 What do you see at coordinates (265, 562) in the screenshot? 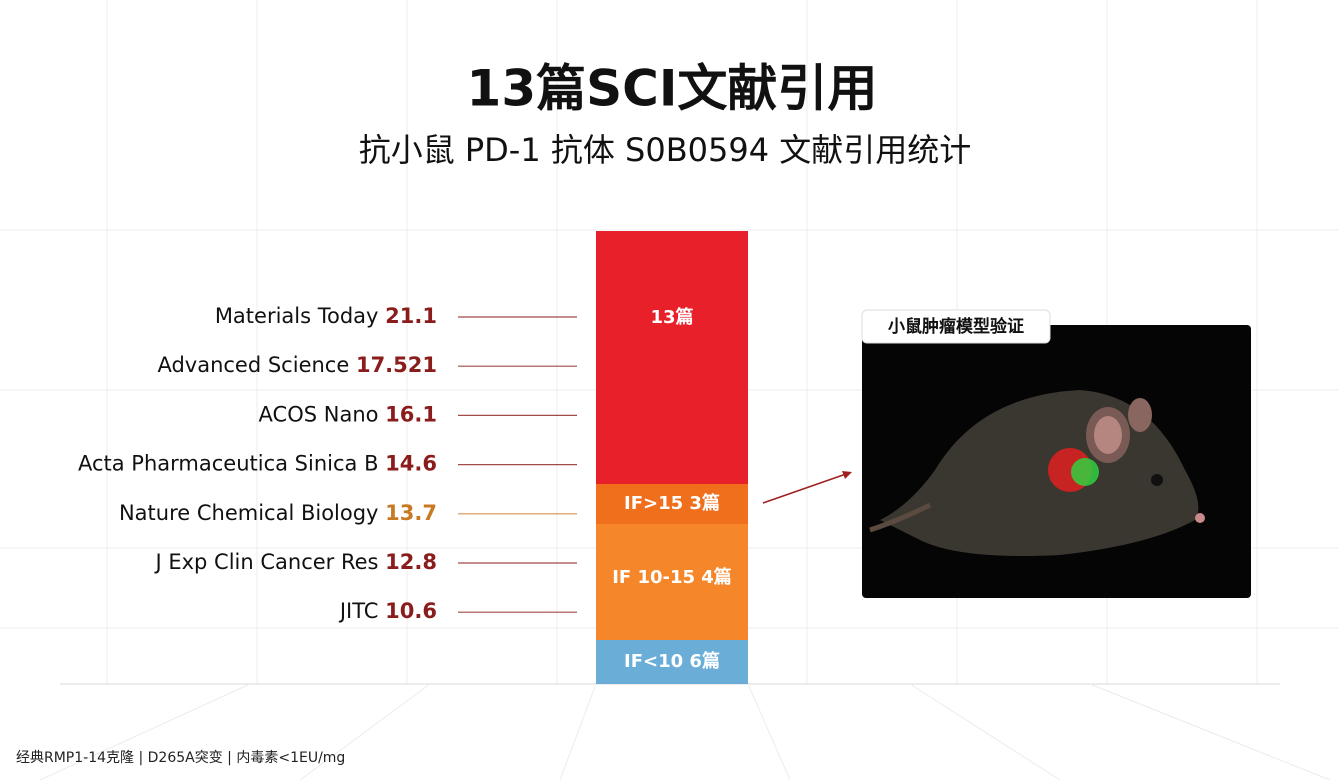
I see `journal-name: J Exp Clin Cancer Res` at bounding box center [265, 562].